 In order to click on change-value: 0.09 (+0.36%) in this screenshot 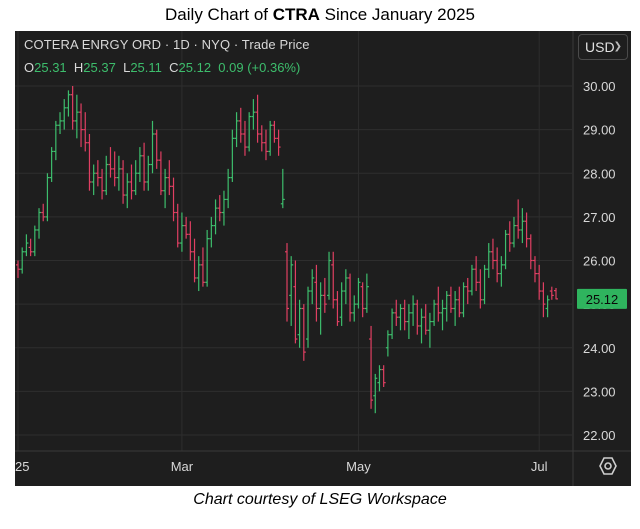, I will do `click(259, 67)`.